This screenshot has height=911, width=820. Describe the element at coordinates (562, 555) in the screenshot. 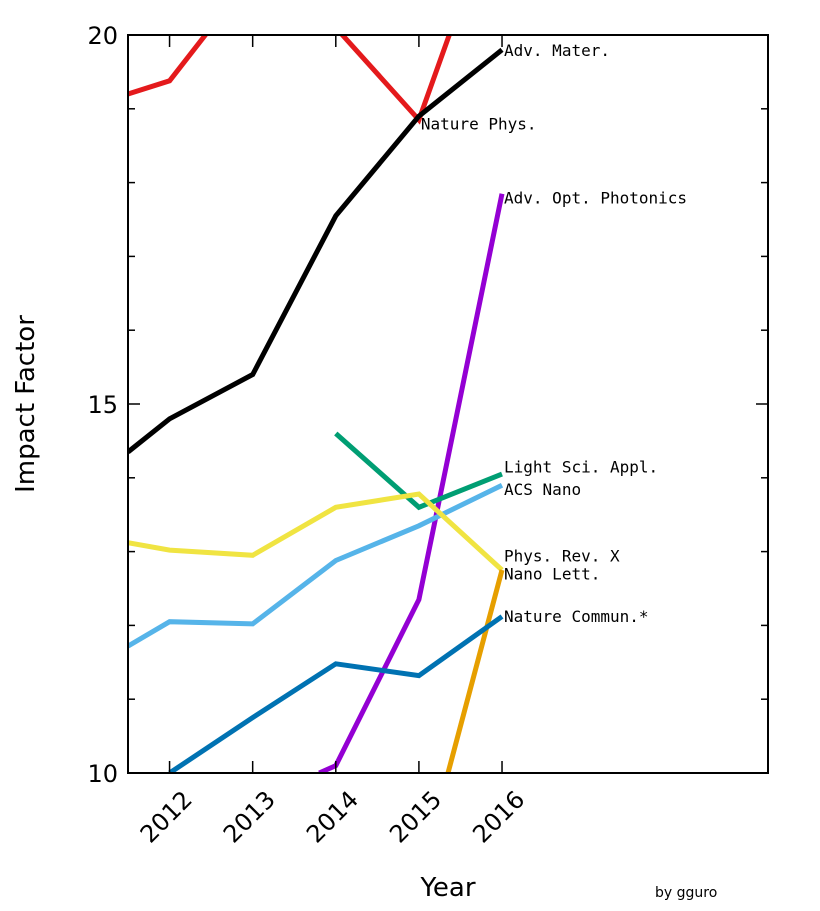

I see `series-label-phys-rev-x: Phys. Rev. X` at that location.